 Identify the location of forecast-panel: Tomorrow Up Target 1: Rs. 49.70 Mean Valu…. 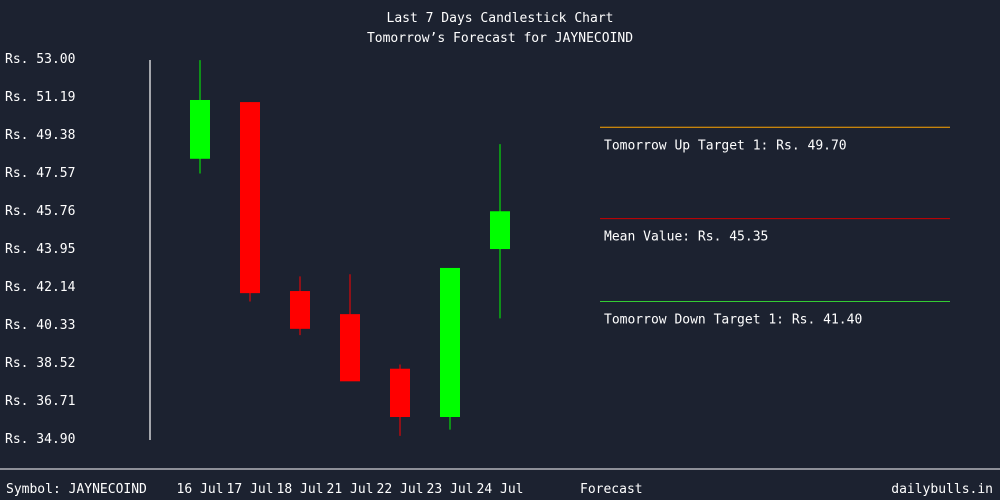
(775, 227).